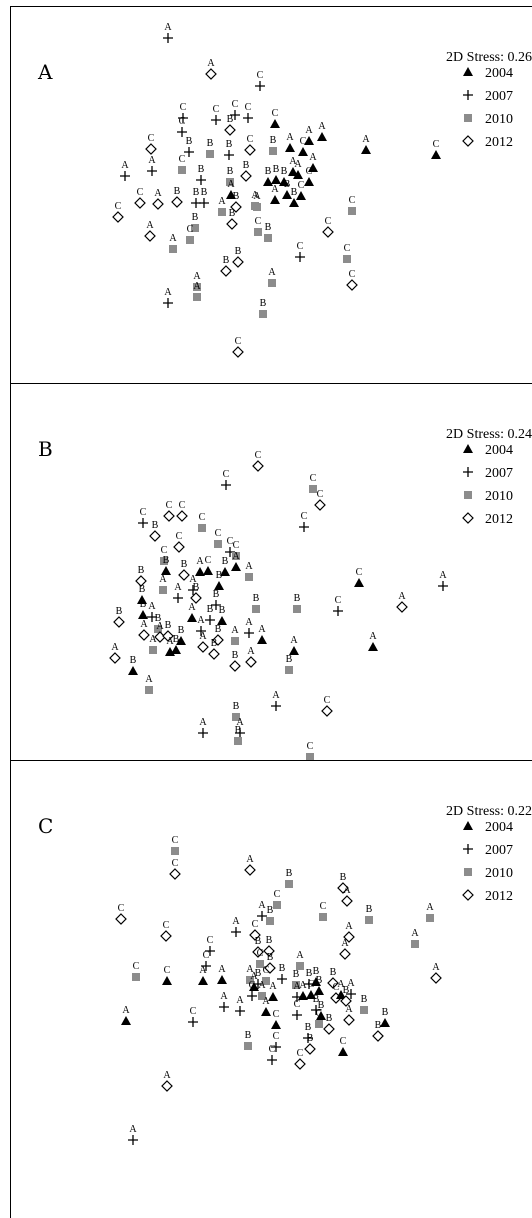  Describe the element at coordinates (499, 896) in the screenshot. I see `legend-label-2012: 2012` at that location.